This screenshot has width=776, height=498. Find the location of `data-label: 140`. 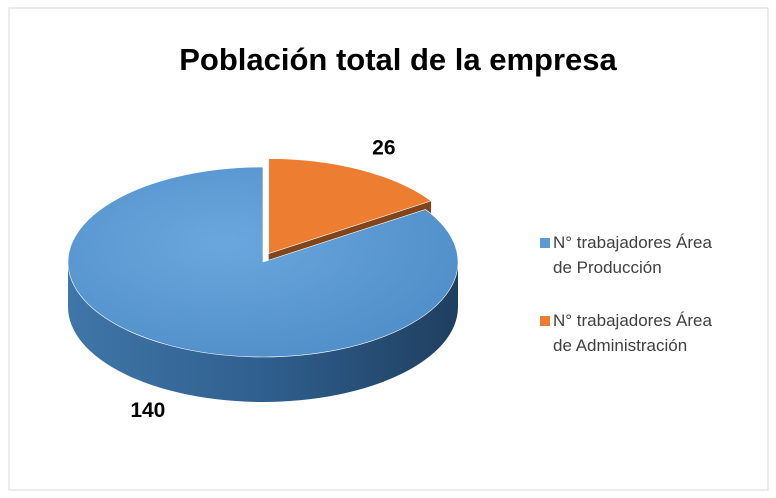

data-label: 140 is located at coordinates (147, 410).